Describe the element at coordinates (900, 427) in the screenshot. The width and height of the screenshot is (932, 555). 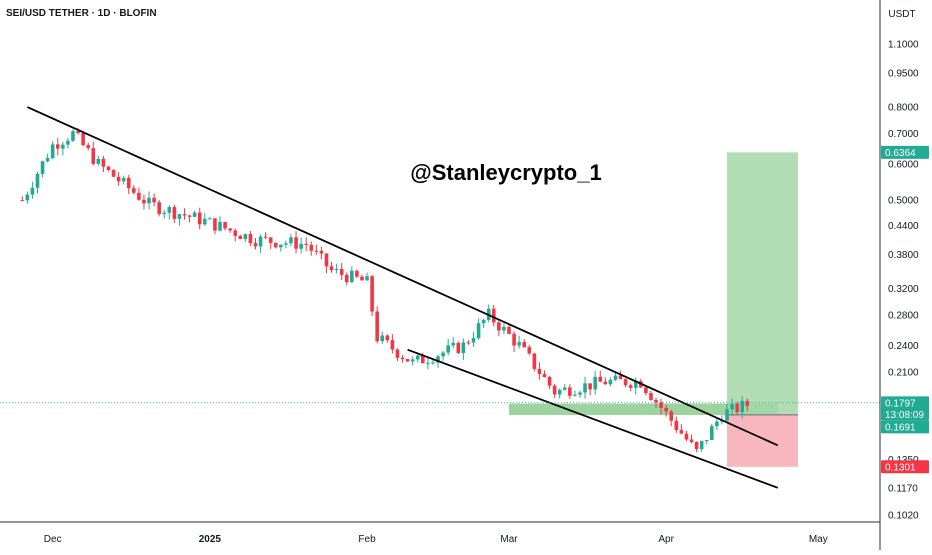
I see `price-tag-entry-value: 0.1691` at that location.